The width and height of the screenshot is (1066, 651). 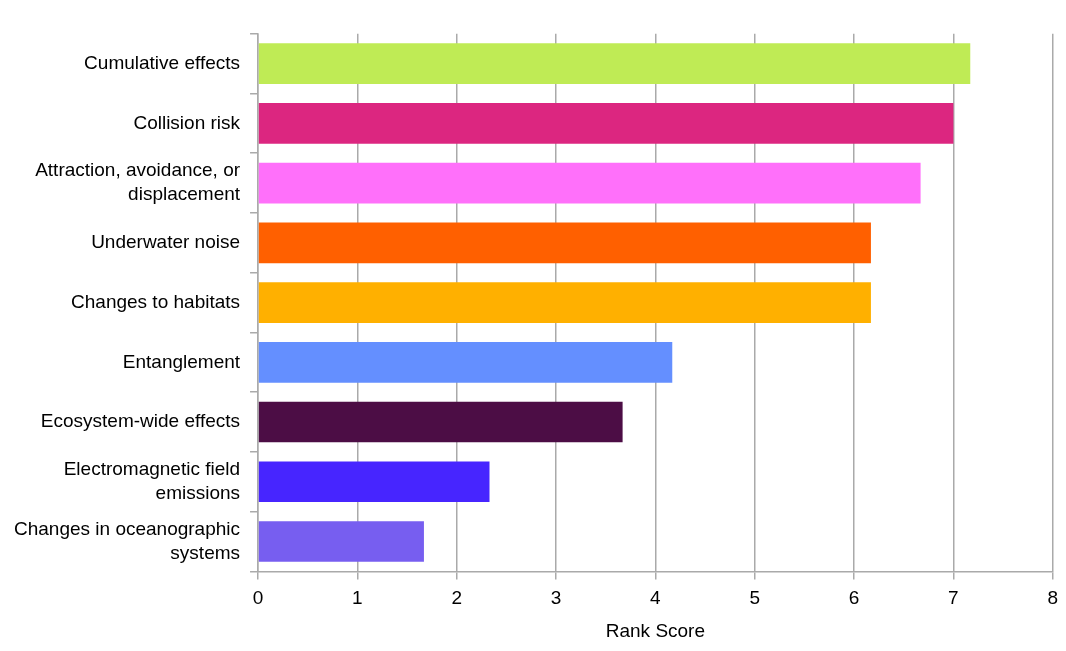 What do you see at coordinates (755, 598) in the screenshot?
I see `x-tick-label: 5` at bounding box center [755, 598].